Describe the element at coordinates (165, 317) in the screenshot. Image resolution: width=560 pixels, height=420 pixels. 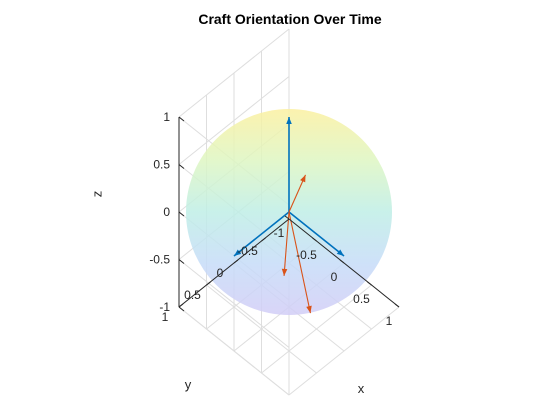
I see `y-tick-label: 1` at that location.